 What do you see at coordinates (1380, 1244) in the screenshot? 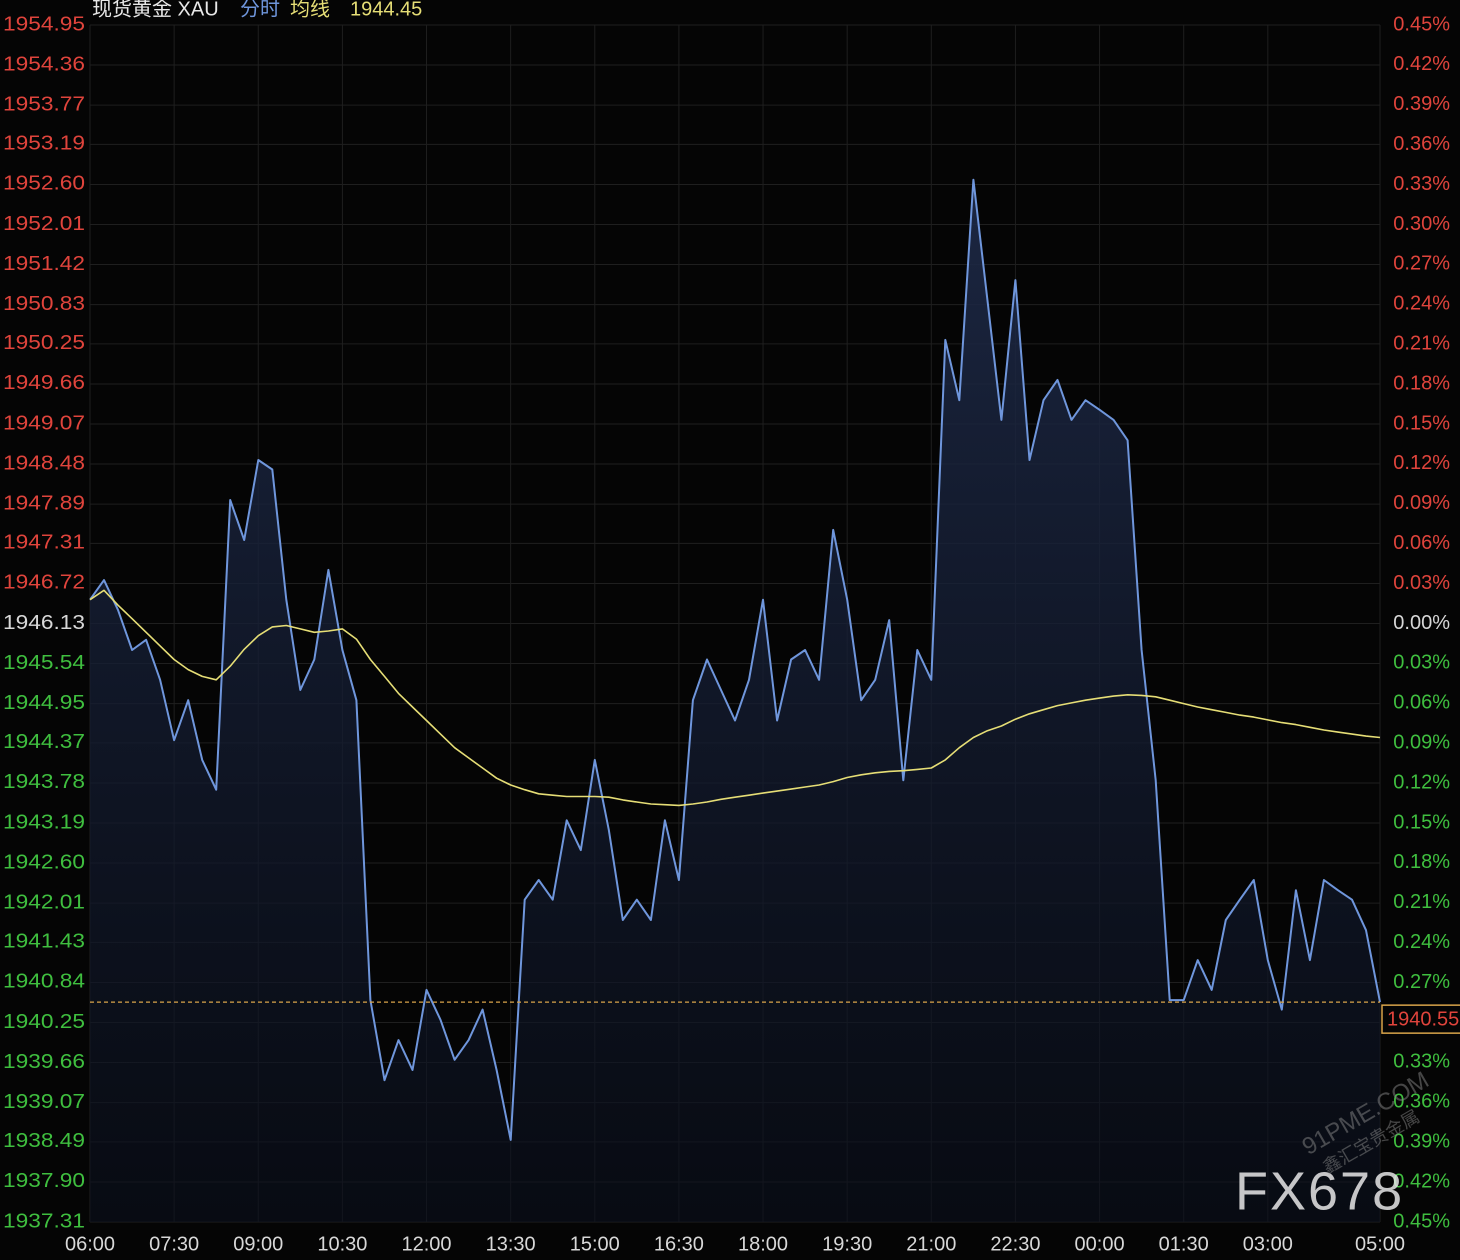
I see `x-tick-label: 05:00` at bounding box center [1380, 1244].